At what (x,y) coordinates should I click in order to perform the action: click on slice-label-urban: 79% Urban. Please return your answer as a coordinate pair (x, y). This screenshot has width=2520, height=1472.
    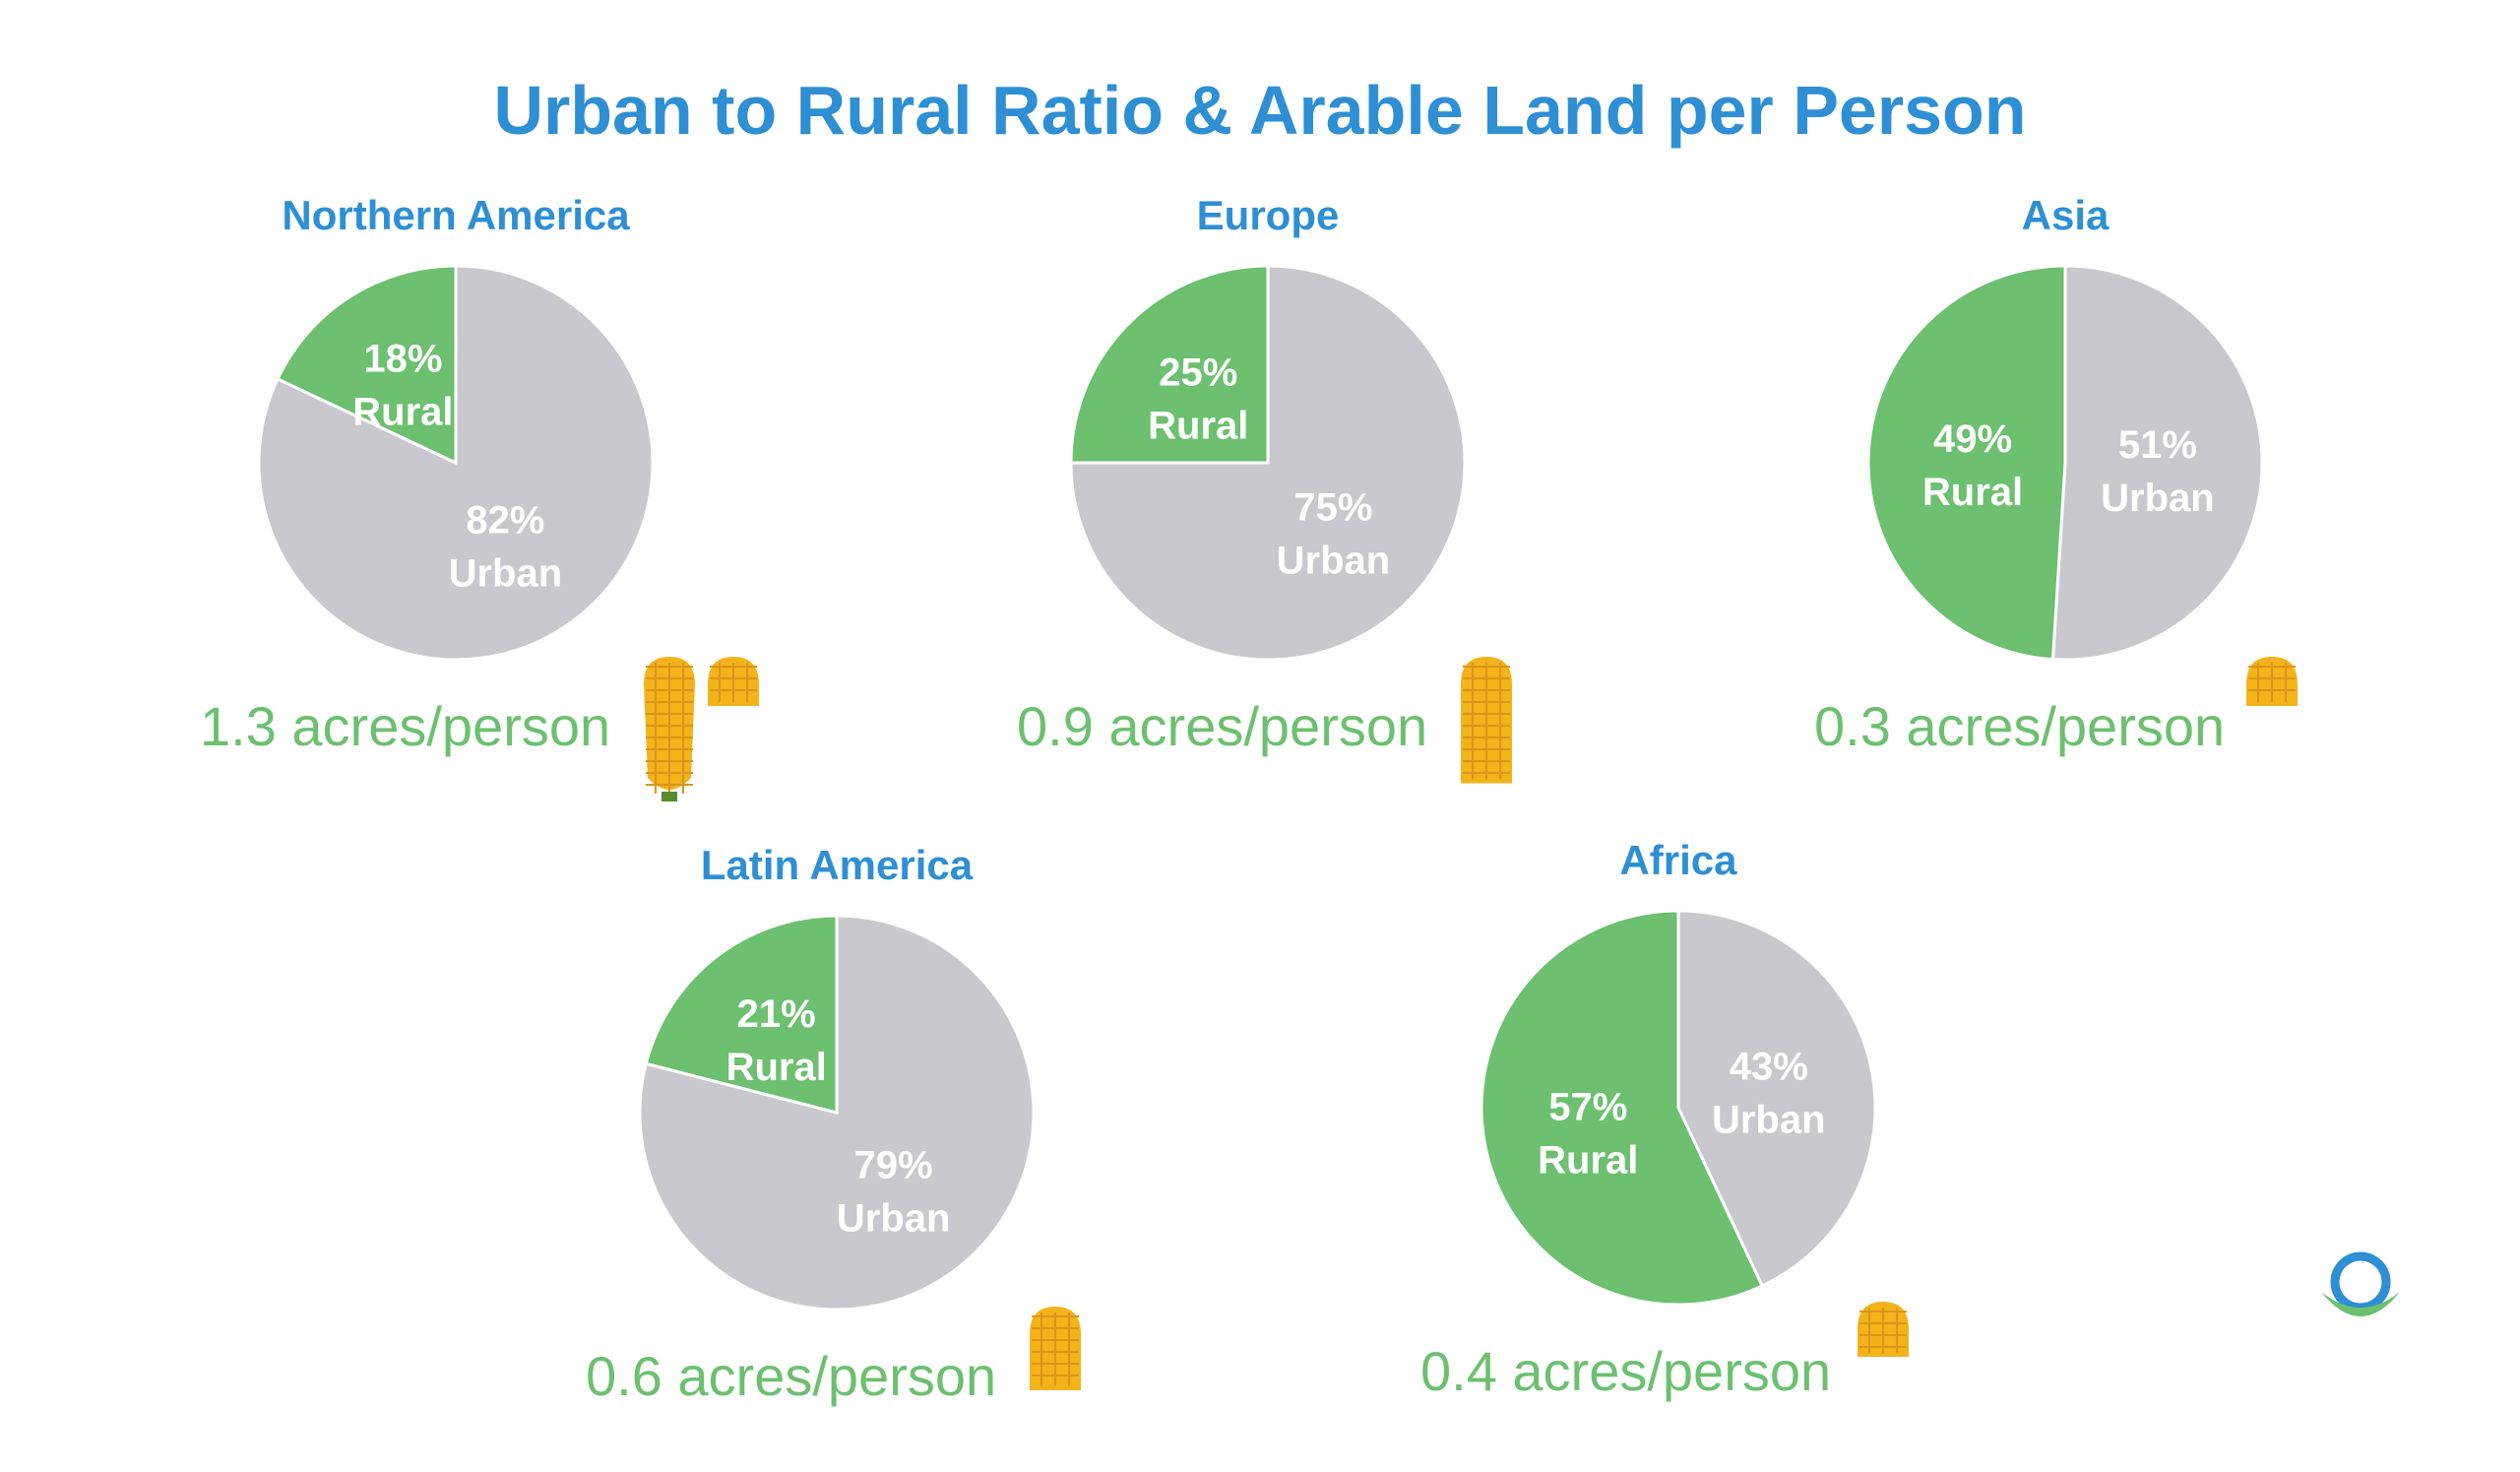
    Looking at the image, I should click on (894, 1191).